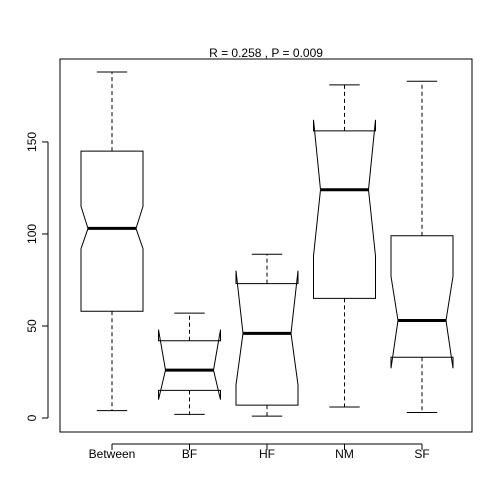 This screenshot has width=504, height=504. What do you see at coordinates (32, 417) in the screenshot?
I see `y-tick-label: 0` at bounding box center [32, 417].